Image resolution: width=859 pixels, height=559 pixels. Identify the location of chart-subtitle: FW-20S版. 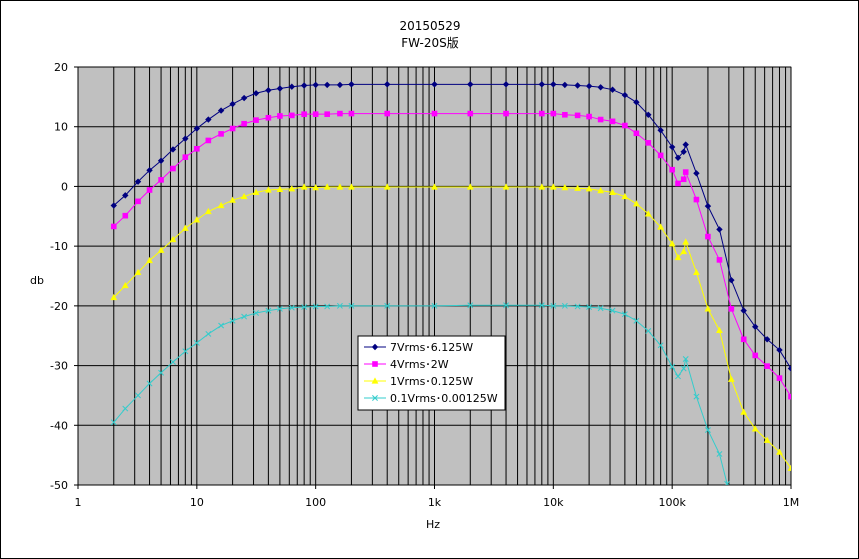
(430, 43).